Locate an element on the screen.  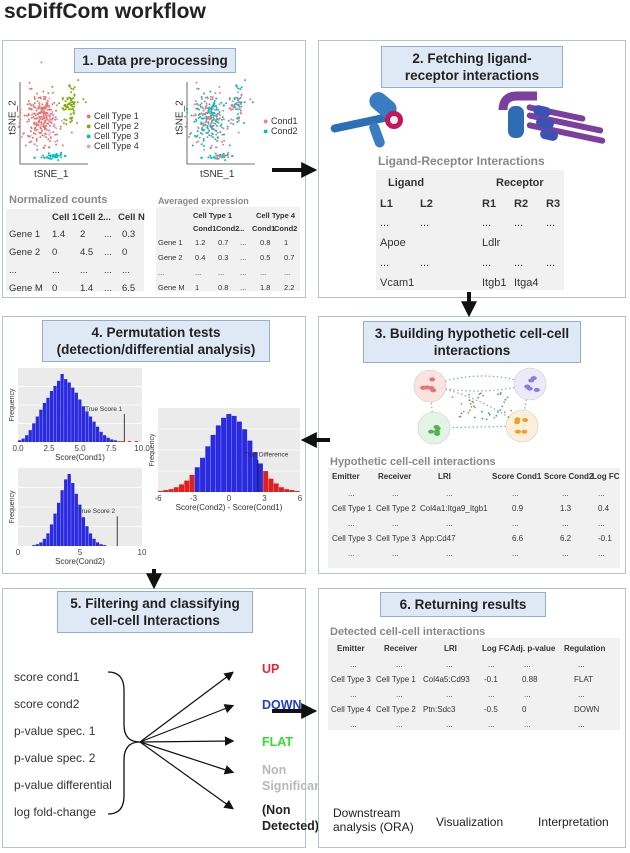
lri-cell: Apoe is located at coordinates (393, 243).